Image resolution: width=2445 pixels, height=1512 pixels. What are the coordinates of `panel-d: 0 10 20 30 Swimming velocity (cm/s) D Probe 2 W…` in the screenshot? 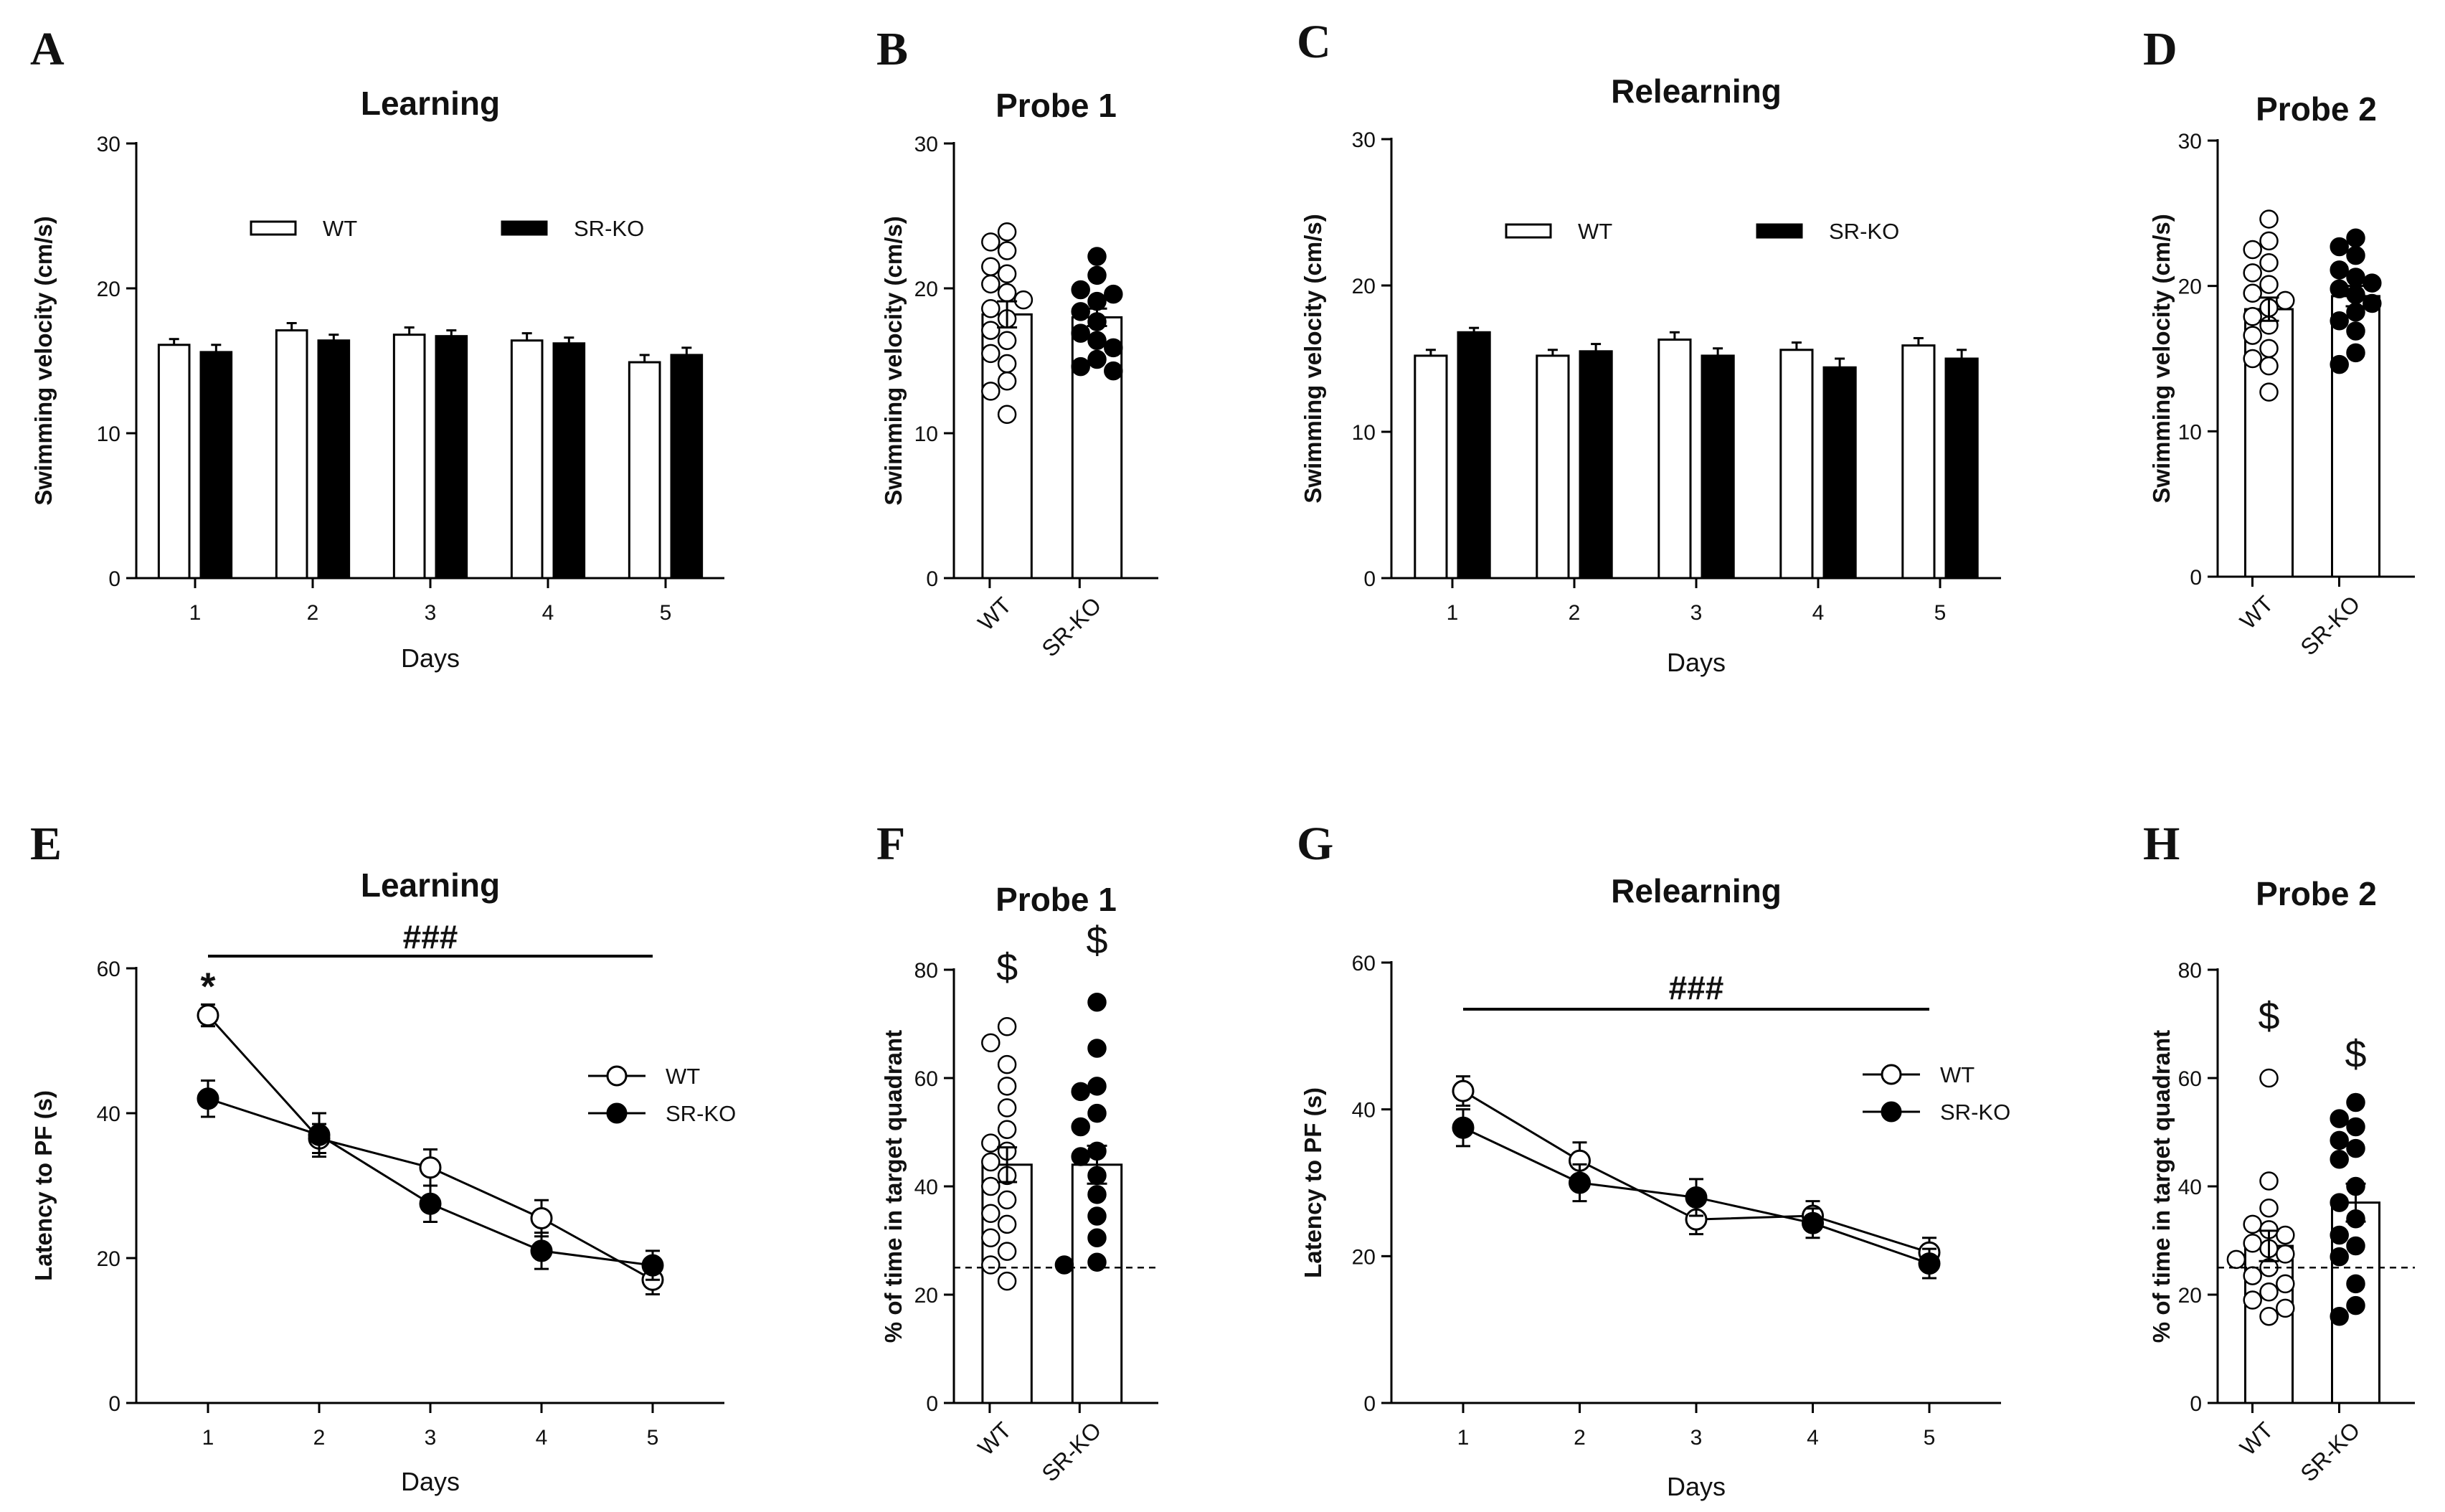 It's located at (2279, 342).